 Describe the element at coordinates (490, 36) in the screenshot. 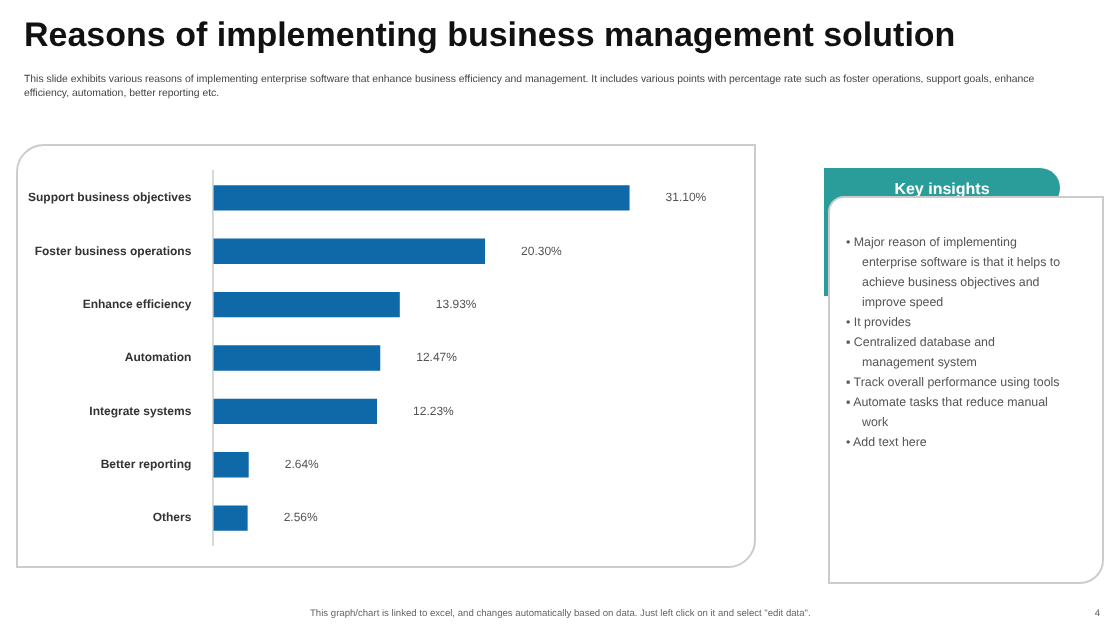

I see `chart-title: Reasons of implementing business management solution` at that location.